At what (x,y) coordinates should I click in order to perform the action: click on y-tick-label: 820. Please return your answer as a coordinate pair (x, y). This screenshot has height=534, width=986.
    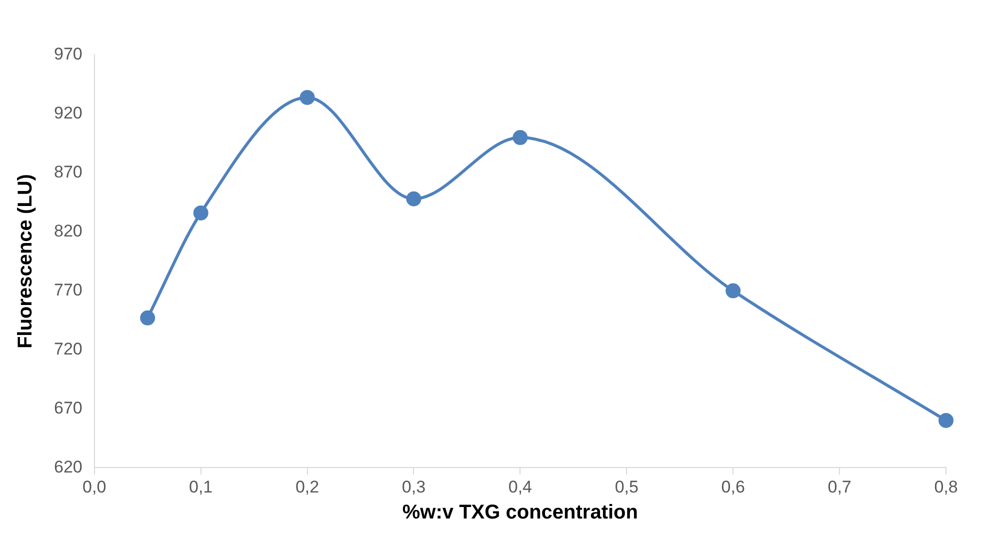
    Looking at the image, I should click on (68, 231).